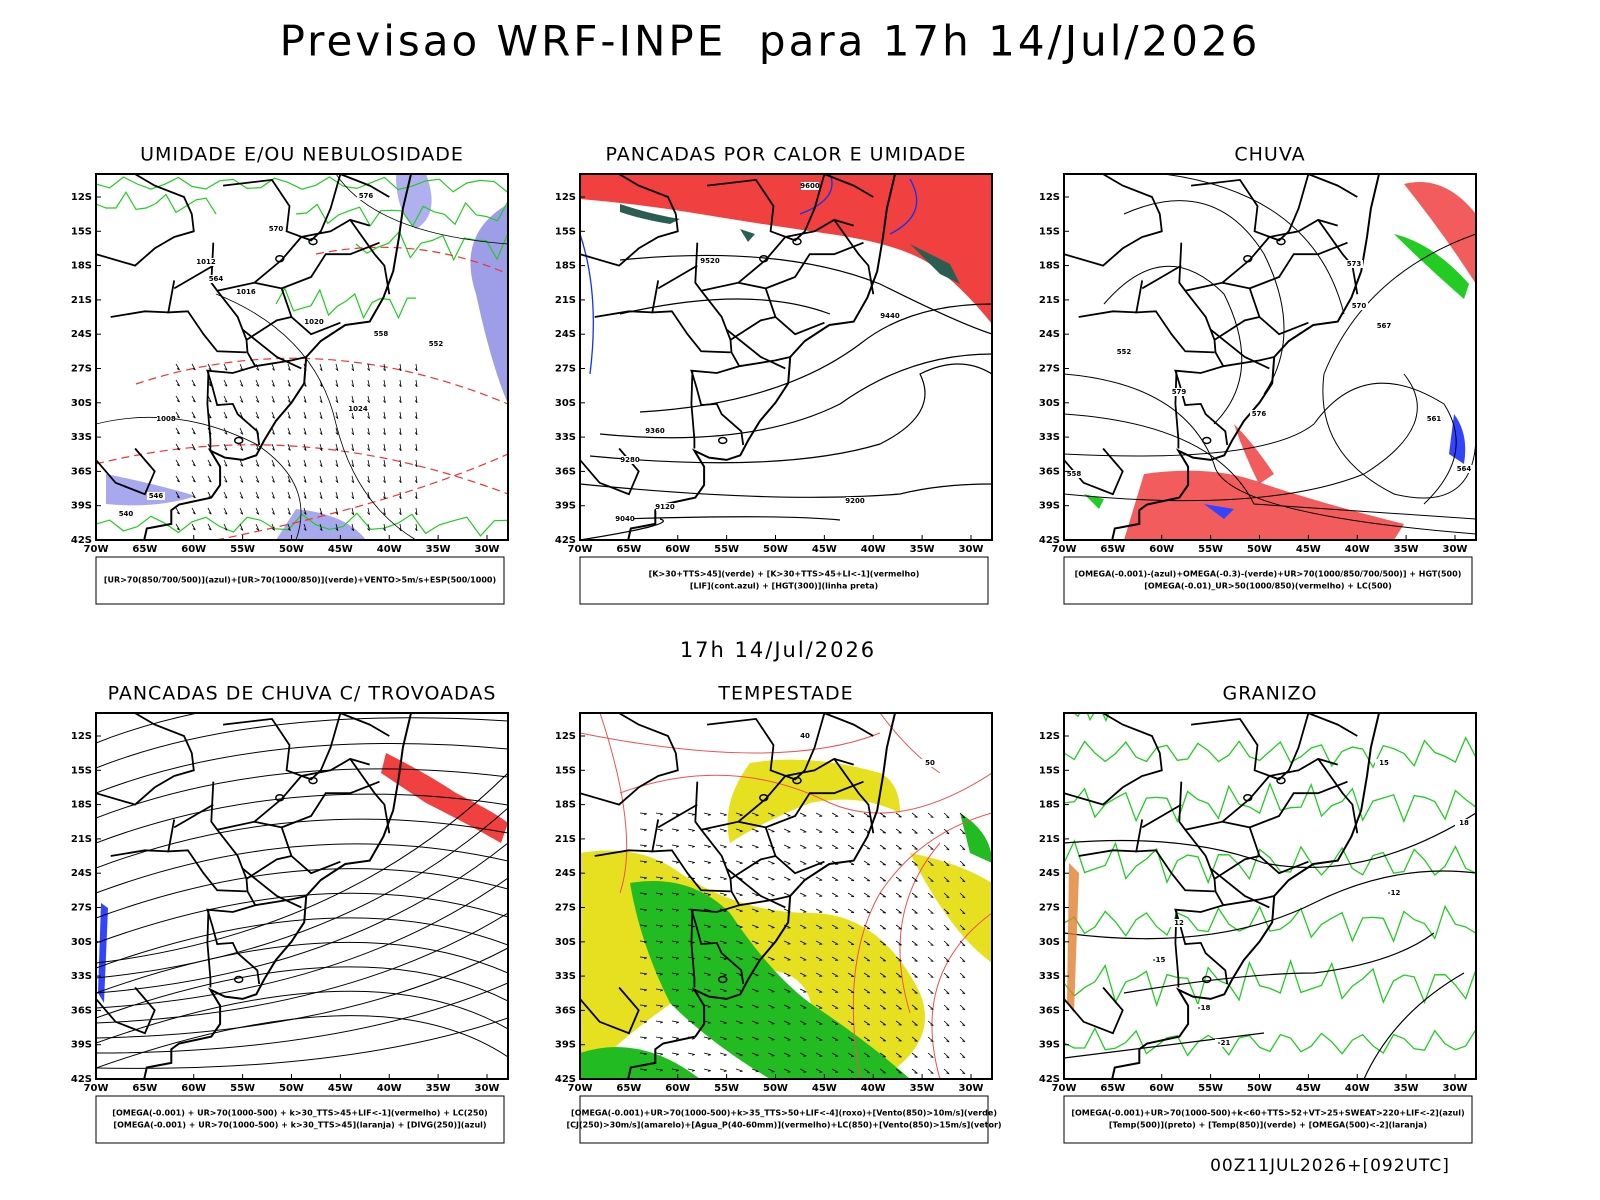  Describe the element at coordinates (1049, 1045) in the screenshot. I see `lat-tick-label: 39S` at that location.